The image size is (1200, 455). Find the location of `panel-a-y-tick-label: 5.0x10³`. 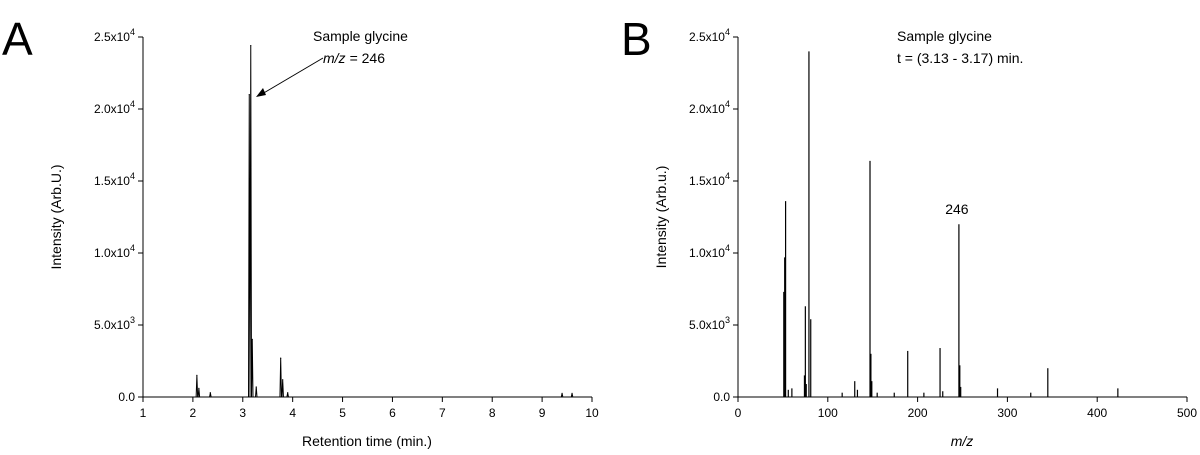

panel-a-y-tick-label: 5.0x10³ is located at coordinates (114, 323).